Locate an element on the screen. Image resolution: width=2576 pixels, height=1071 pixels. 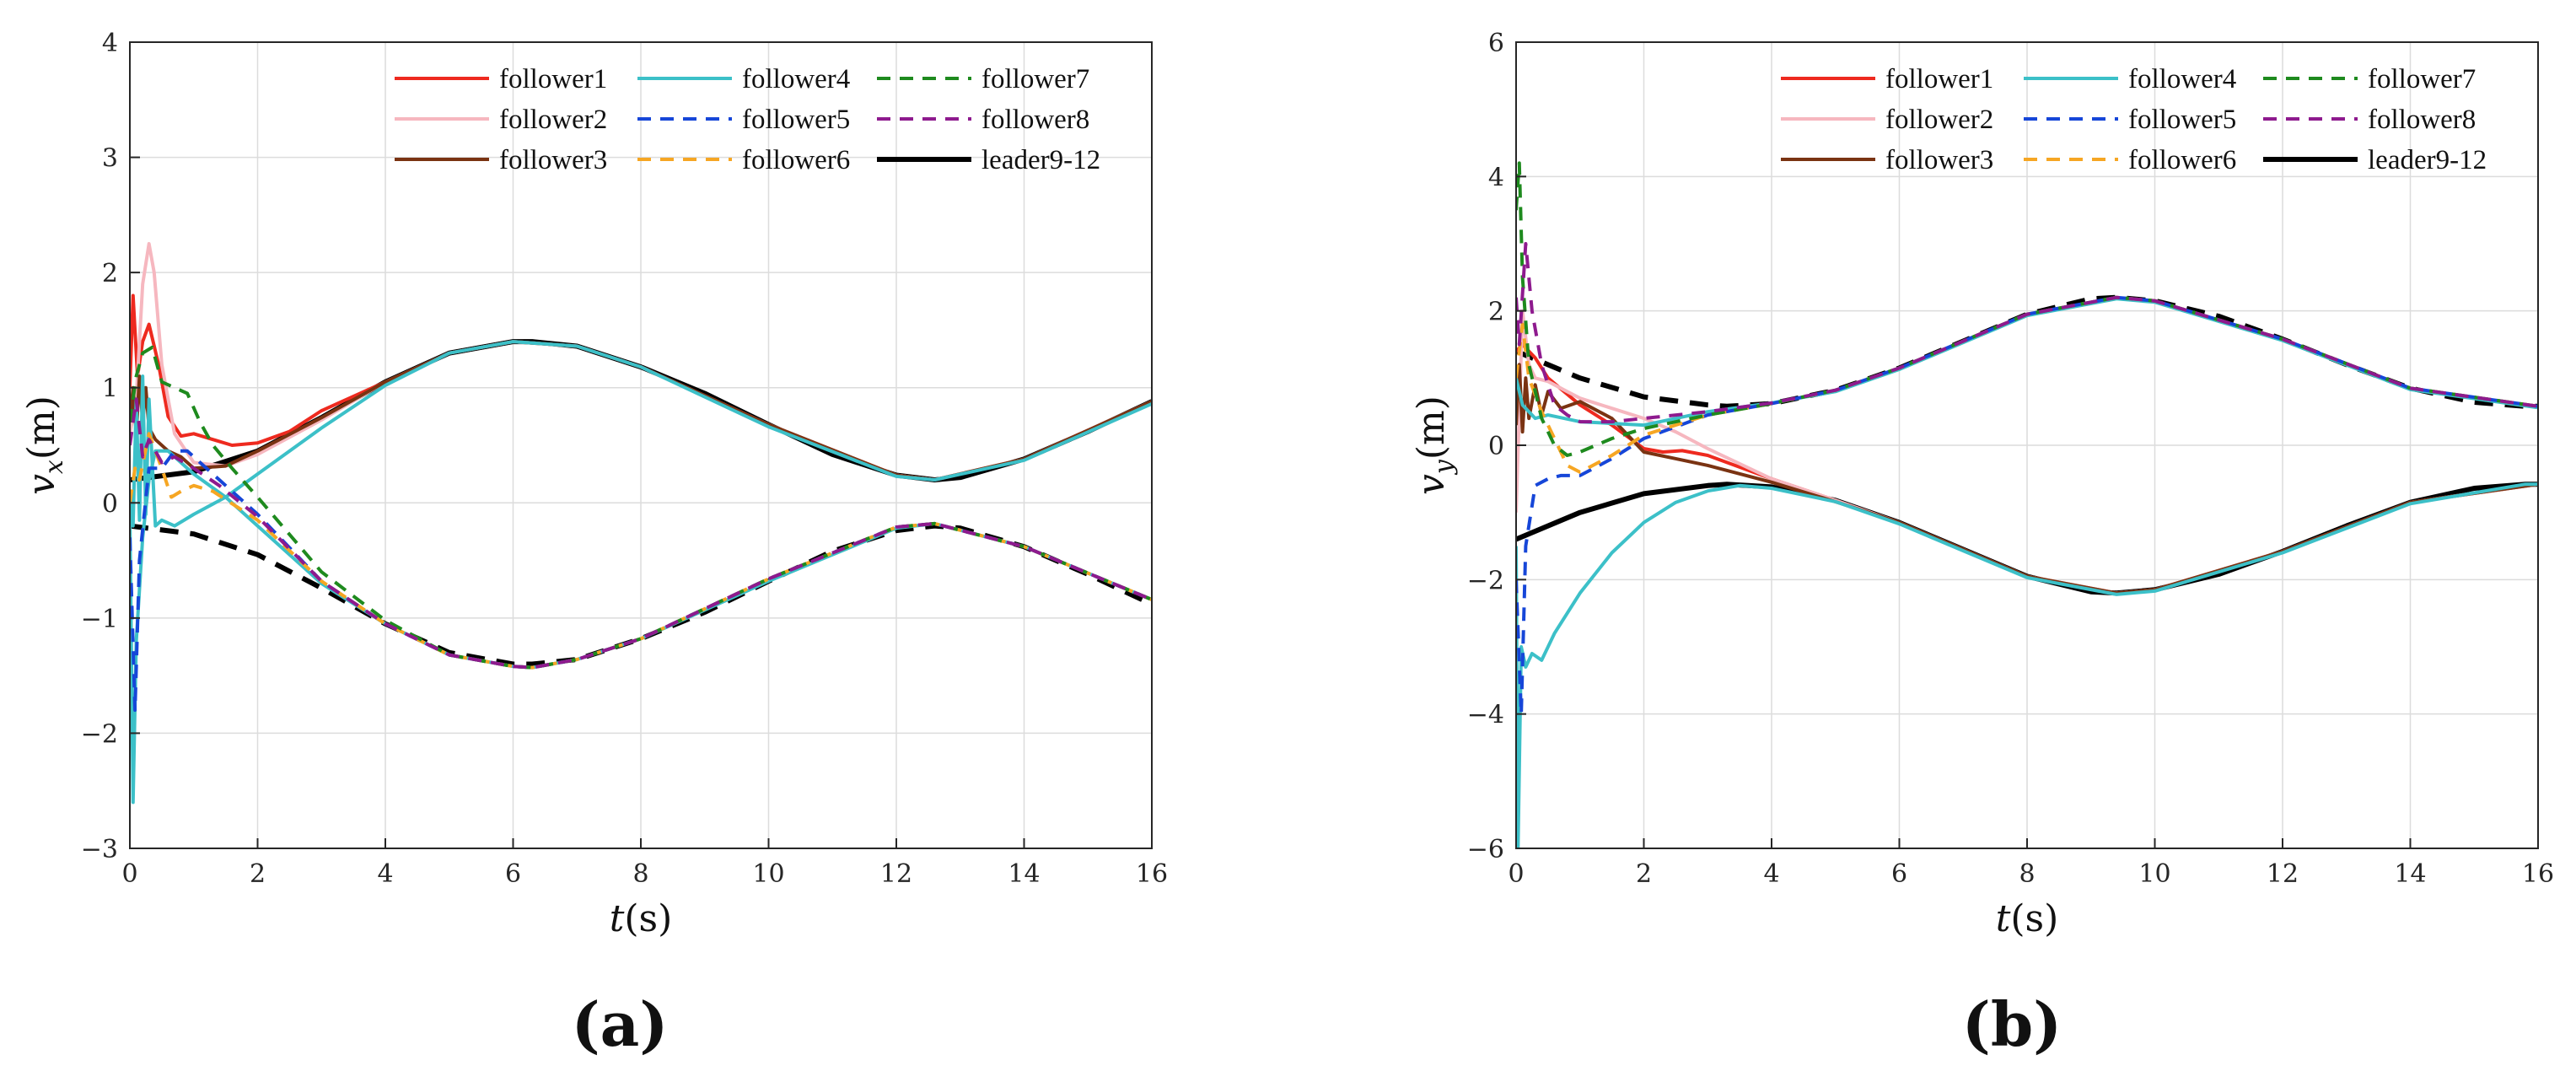
series-line-follower7 is located at coordinates (641, 507).